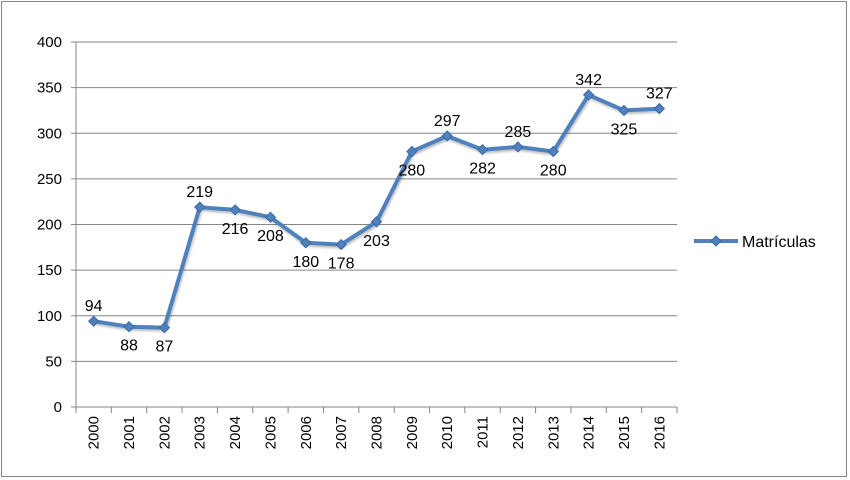 Image resolution: width=850 pixels, height=480 pixels. Describe the element at coordinates (270, 236) in the screenshot. I see `data-label: 208` at that location.